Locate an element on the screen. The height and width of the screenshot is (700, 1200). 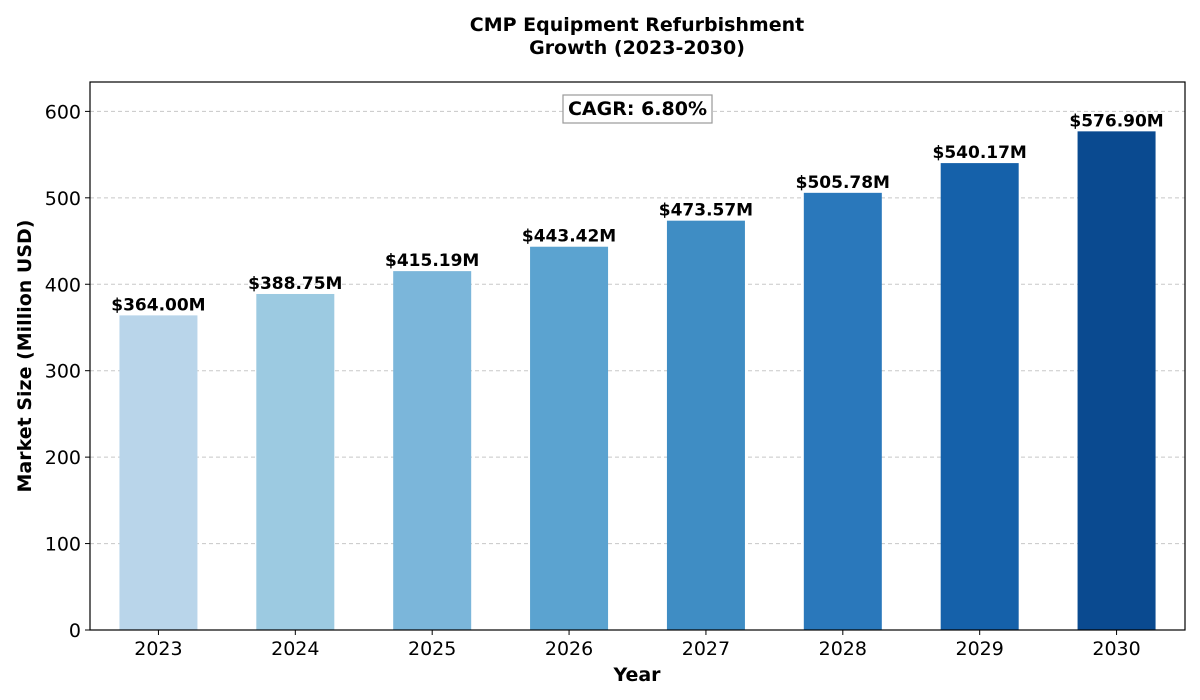
y-tick-label: 0 is located at coordinates (75, 631).